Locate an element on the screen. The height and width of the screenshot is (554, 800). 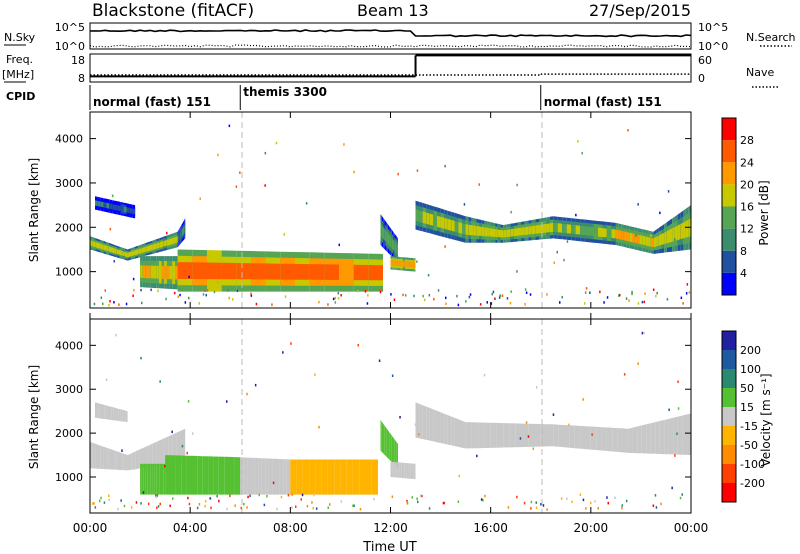
xtick-label: 00:00 is located at coordinates (691, 528).